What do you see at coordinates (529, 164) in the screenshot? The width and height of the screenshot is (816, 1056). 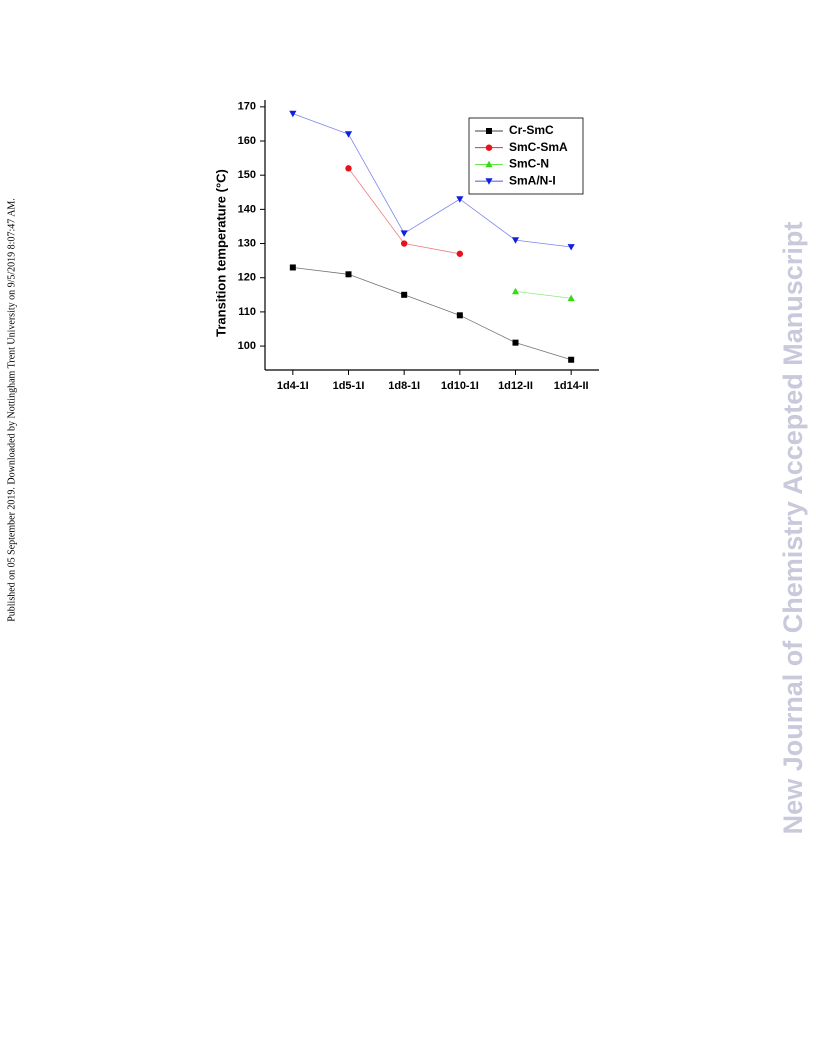 I see `legend-label: SmC-N` at bounding box center [529, 164].